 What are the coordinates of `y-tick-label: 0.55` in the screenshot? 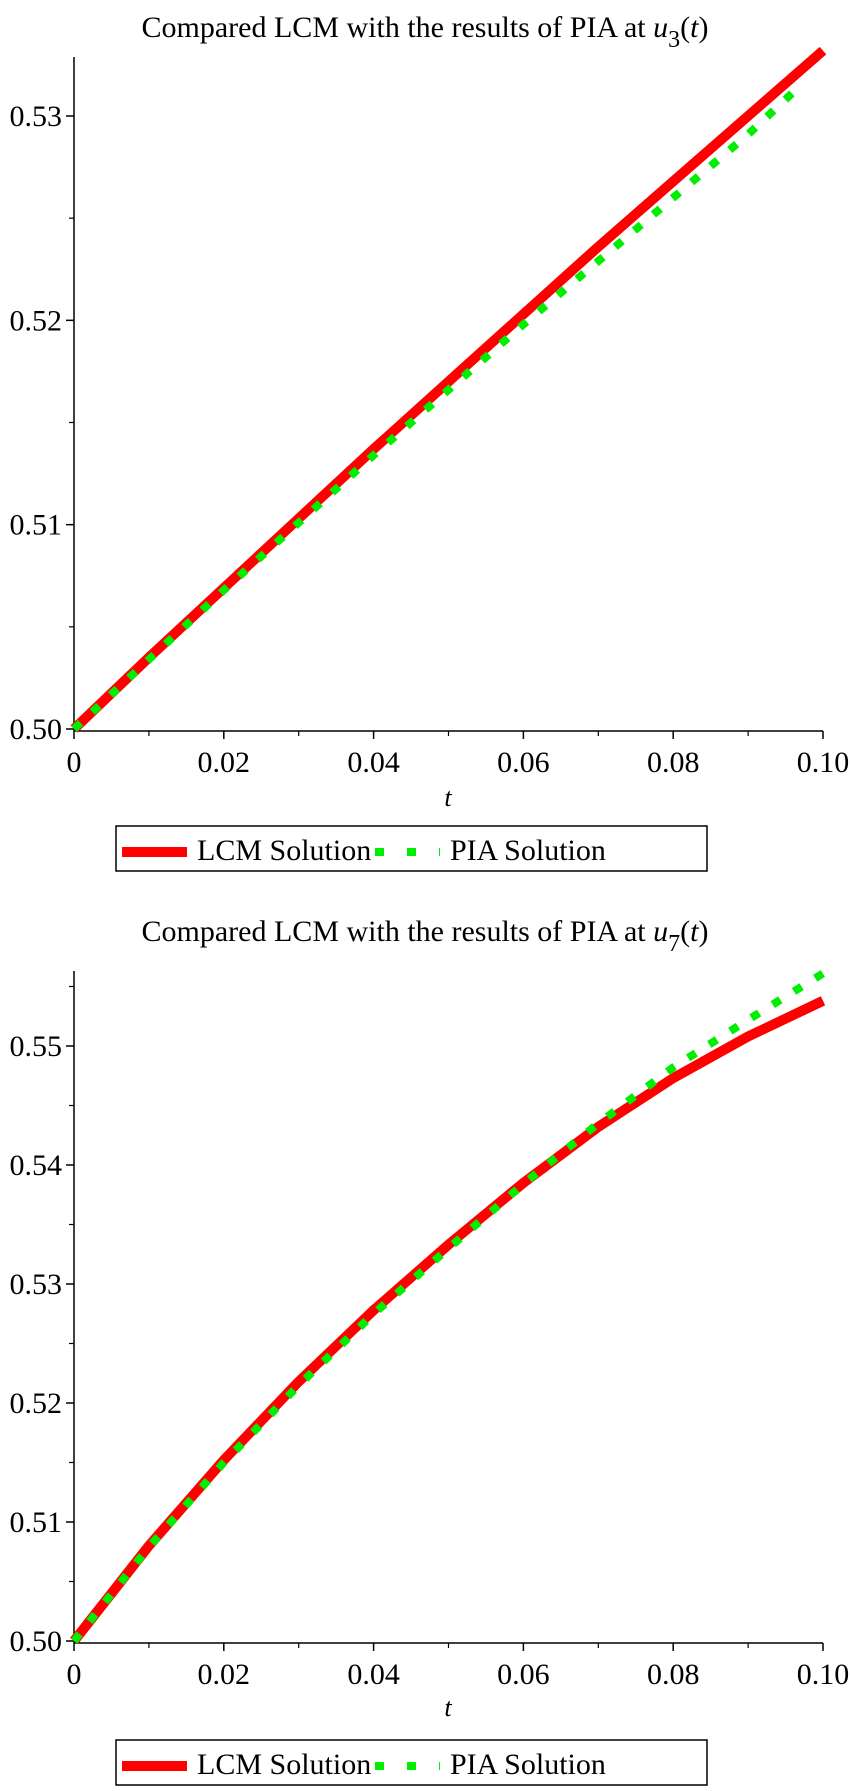 It's located at (36, 1046).